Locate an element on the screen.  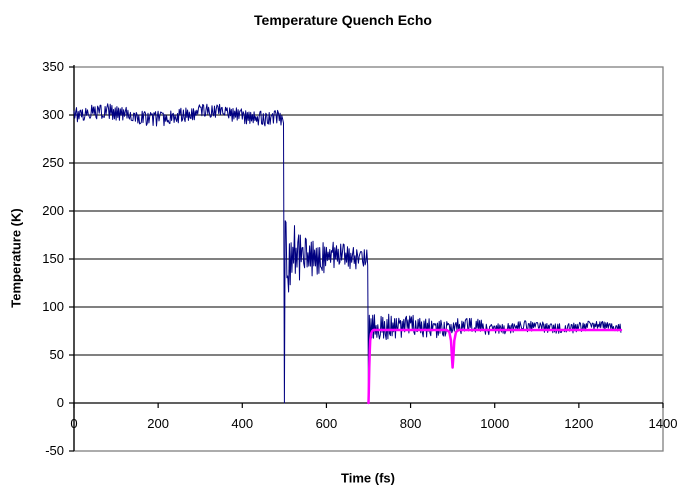
y-tick-label: 50 is located at coordinates (57, 354).